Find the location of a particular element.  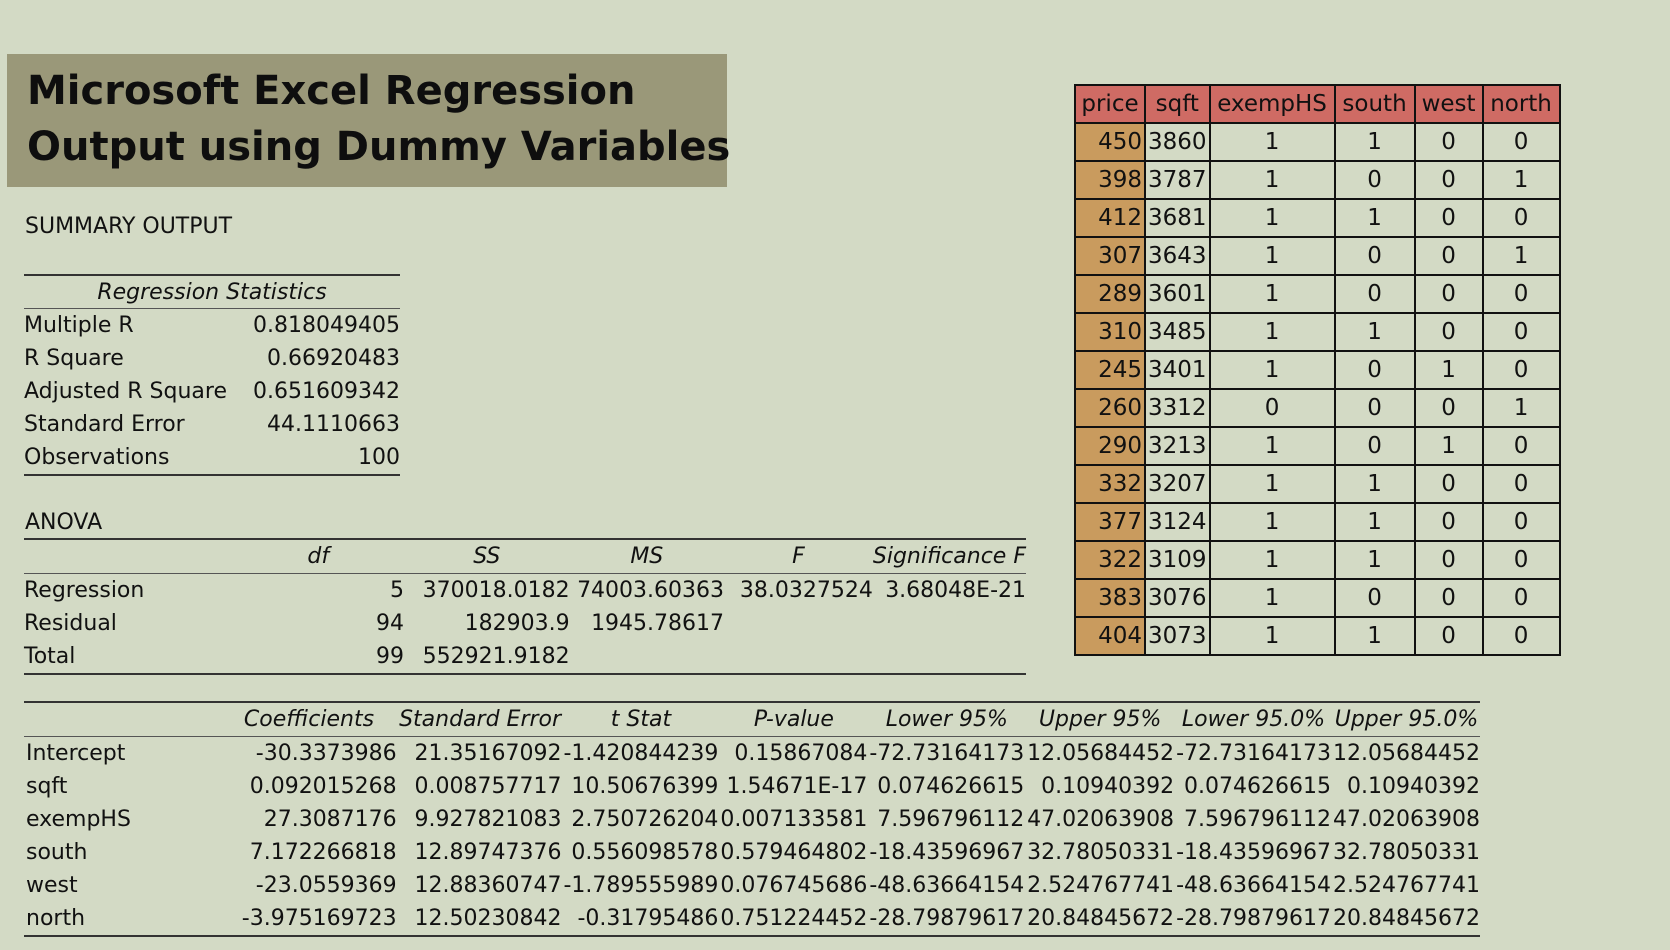

coefficient-cell: 21.35167092 is located at coordinates (488, 753).